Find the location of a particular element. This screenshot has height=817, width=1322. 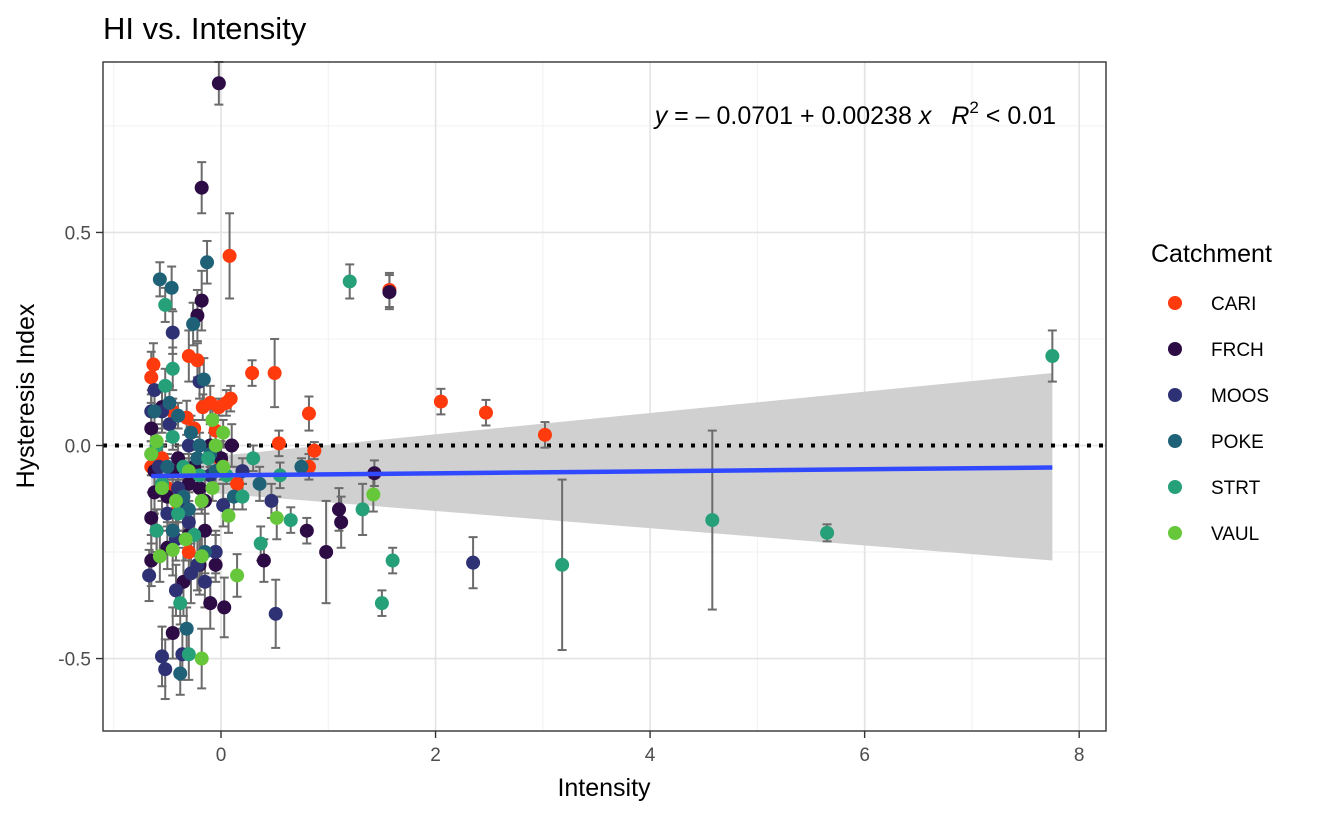

legend-label-frch: FRCH is located at coordinates (1237, 350).